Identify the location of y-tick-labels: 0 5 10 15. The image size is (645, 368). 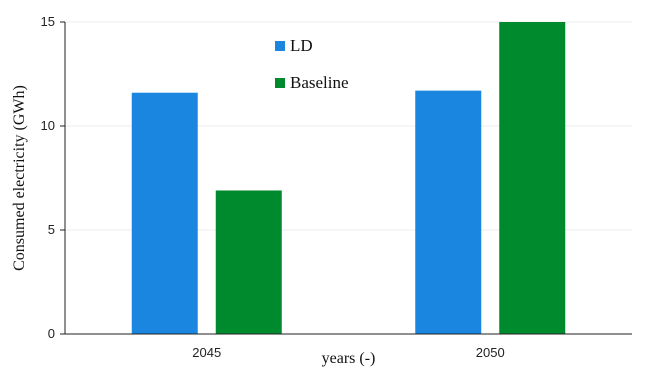
(53, 177).